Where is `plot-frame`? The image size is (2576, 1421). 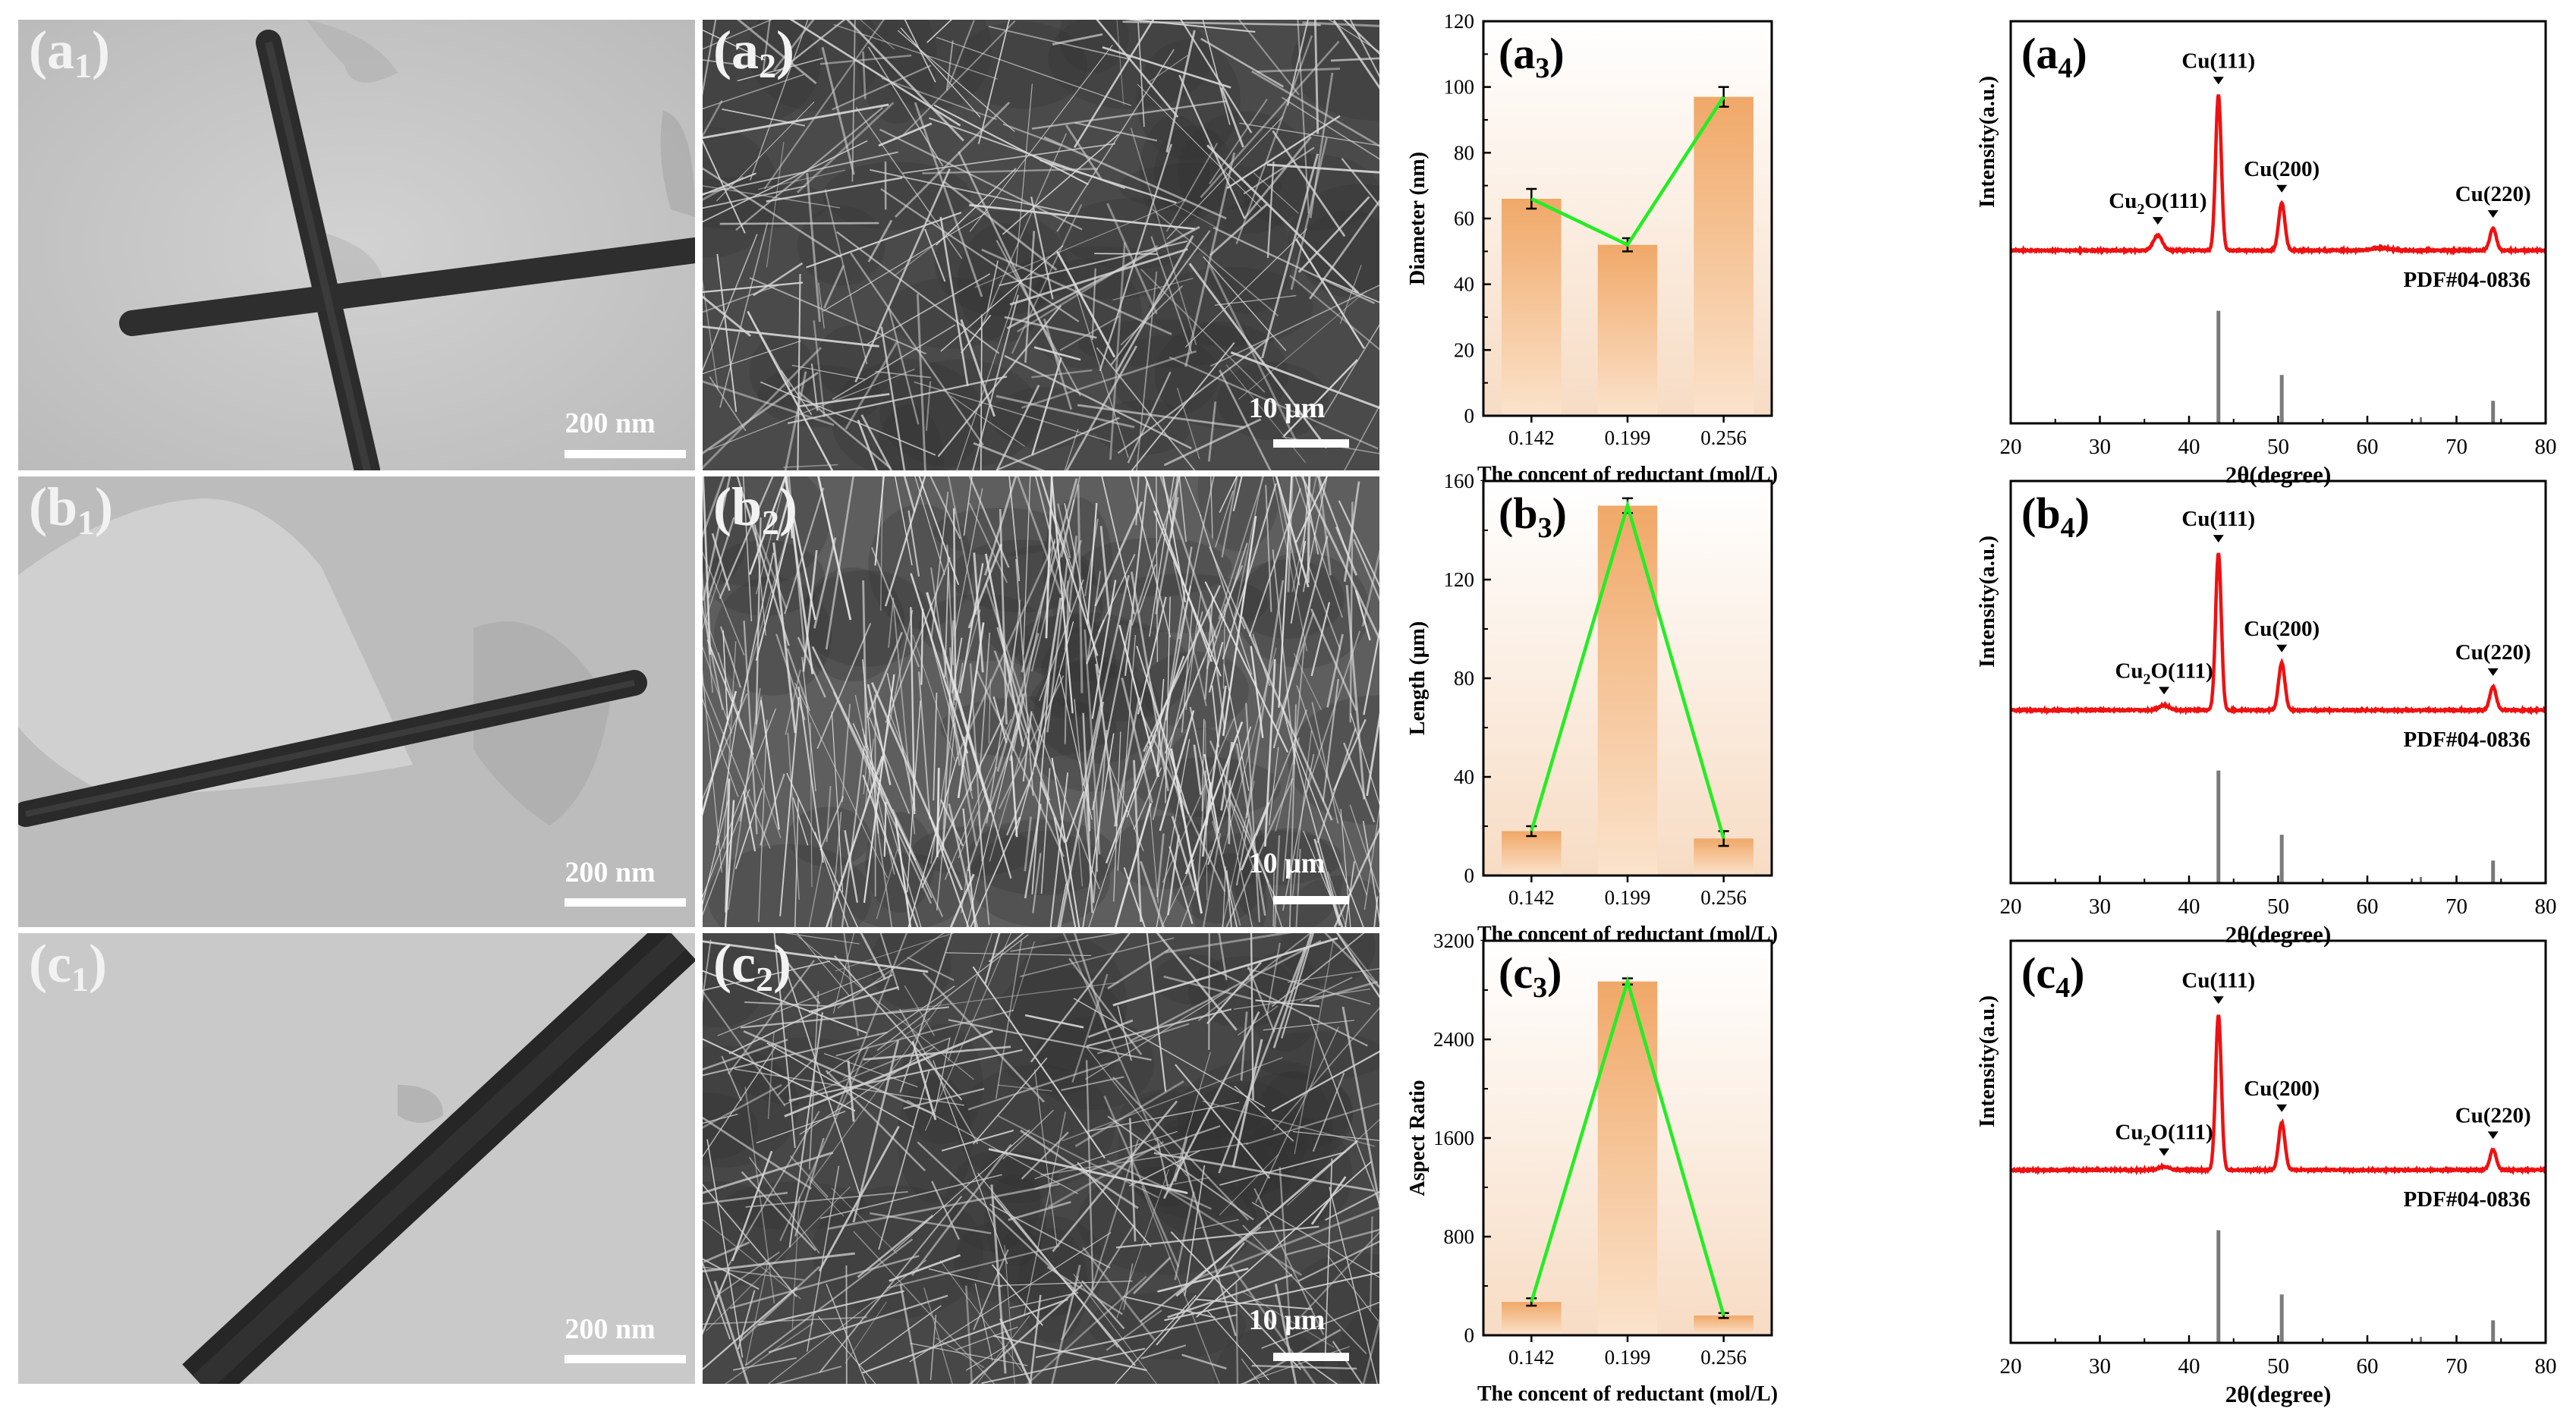
plot-frame is located at coordinates (1627, 678).